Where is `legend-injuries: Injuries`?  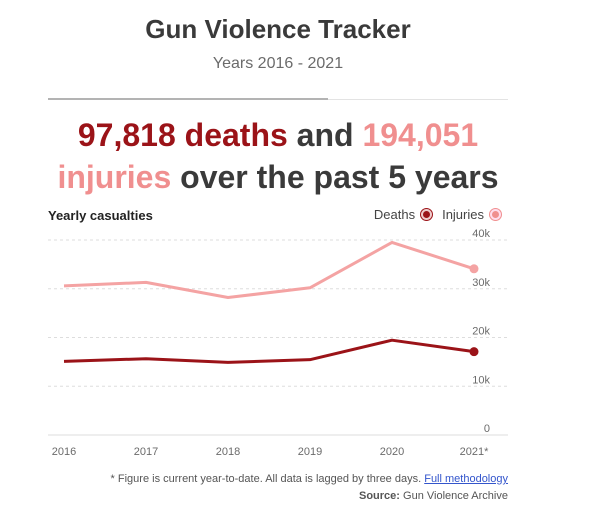
legend-injuries: Injuries is located at coordinates (471, 214).